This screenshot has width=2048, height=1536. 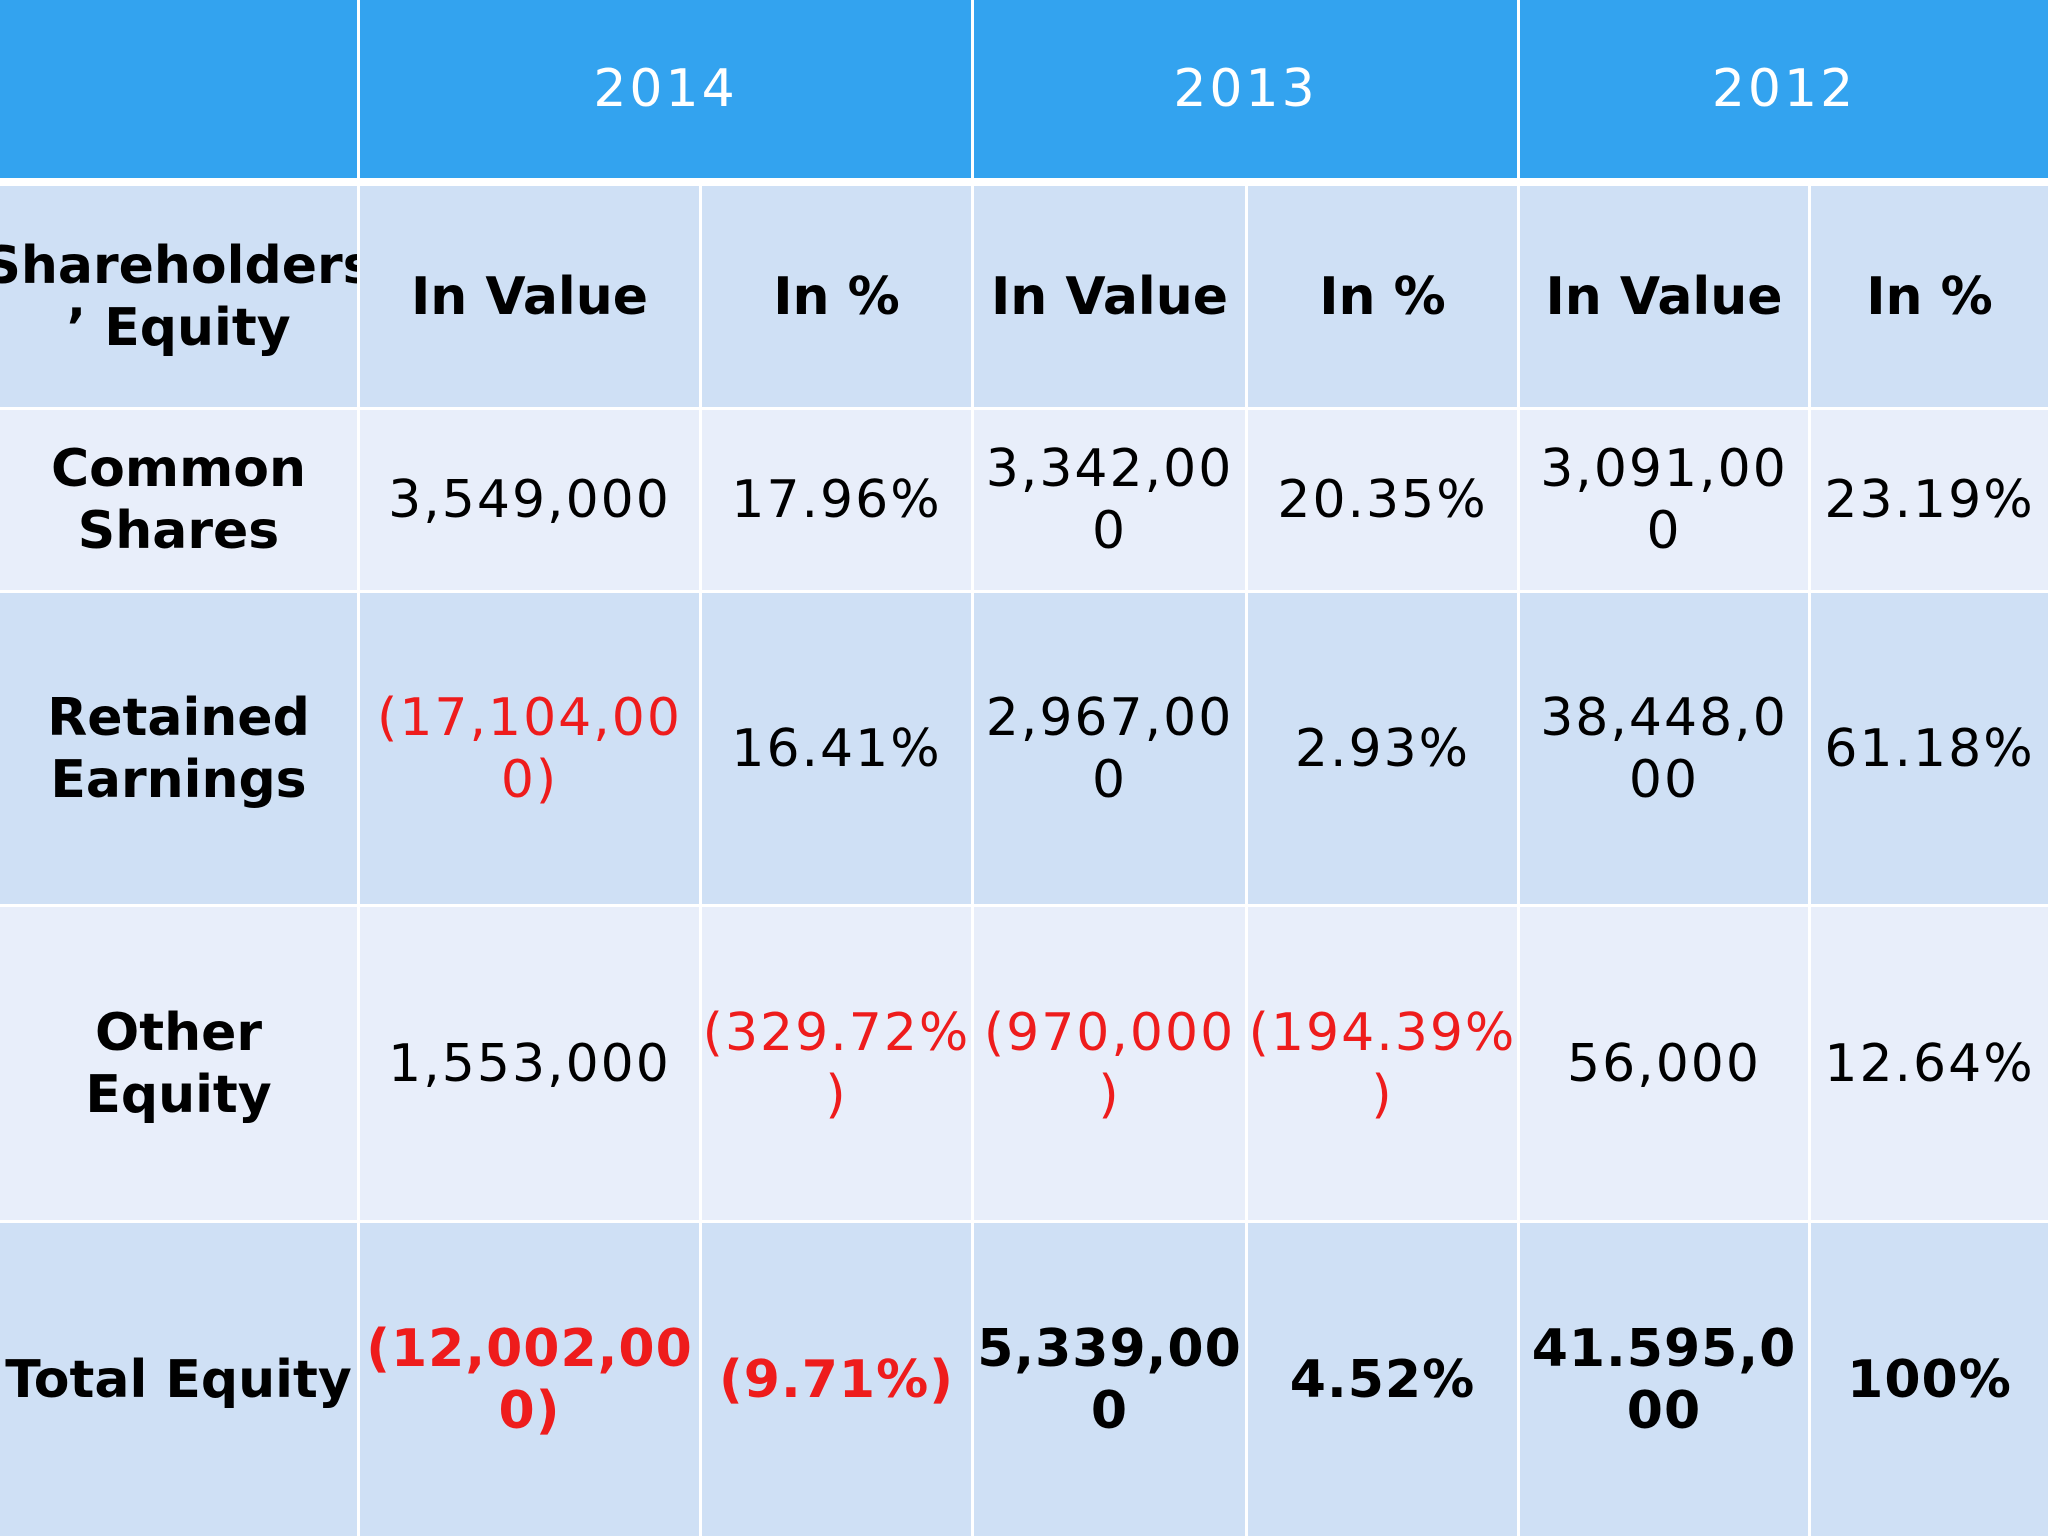 I want to click on cell-value: 100%, so click(x=1929, y=1379).